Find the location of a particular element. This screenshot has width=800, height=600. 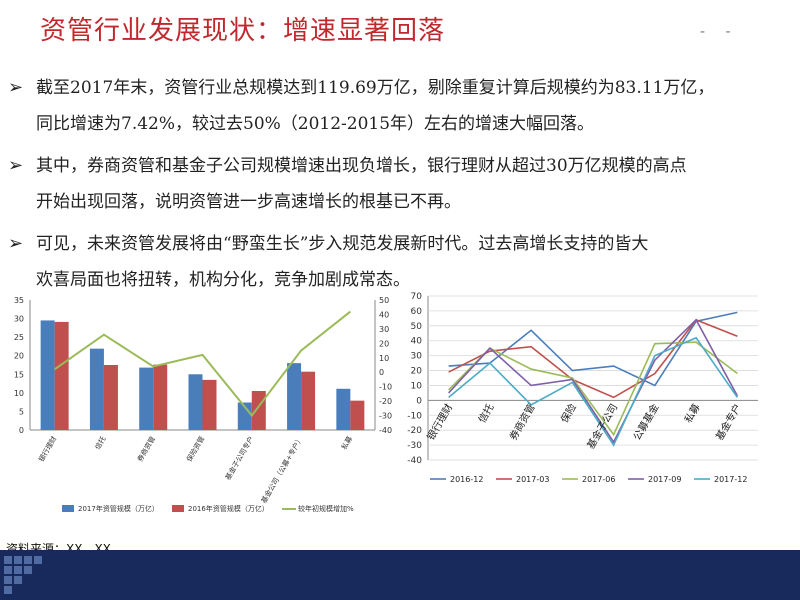

y2-tick-label: 30 is located at coordinates (384, 329).